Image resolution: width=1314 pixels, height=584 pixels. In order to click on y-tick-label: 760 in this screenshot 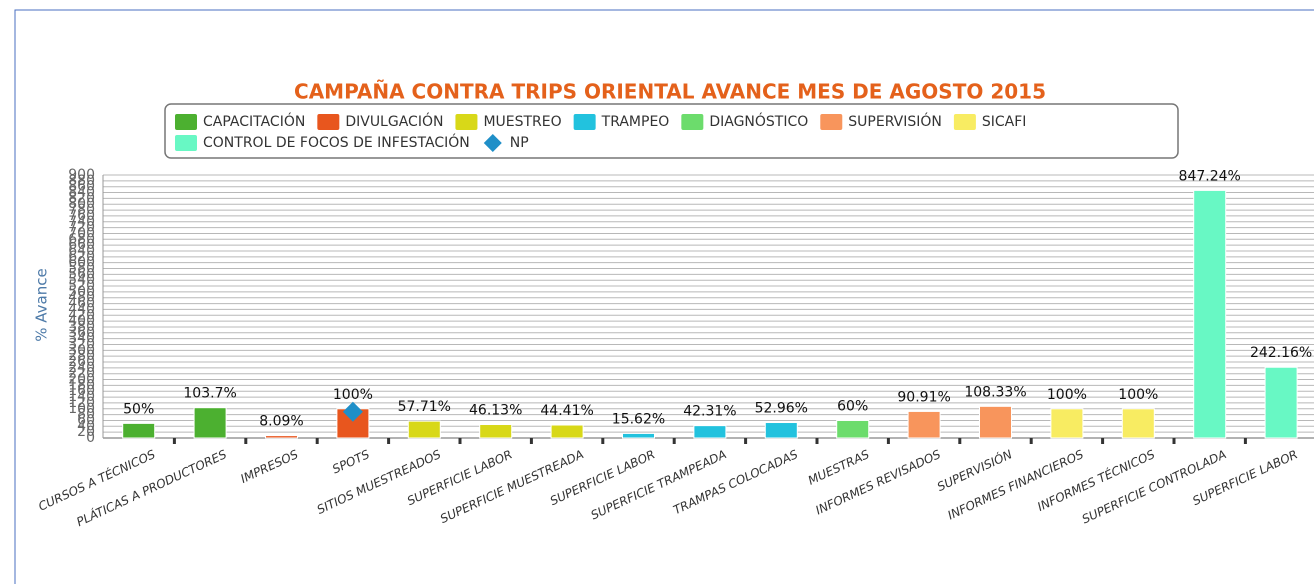, I will do `click(81, 216)`.